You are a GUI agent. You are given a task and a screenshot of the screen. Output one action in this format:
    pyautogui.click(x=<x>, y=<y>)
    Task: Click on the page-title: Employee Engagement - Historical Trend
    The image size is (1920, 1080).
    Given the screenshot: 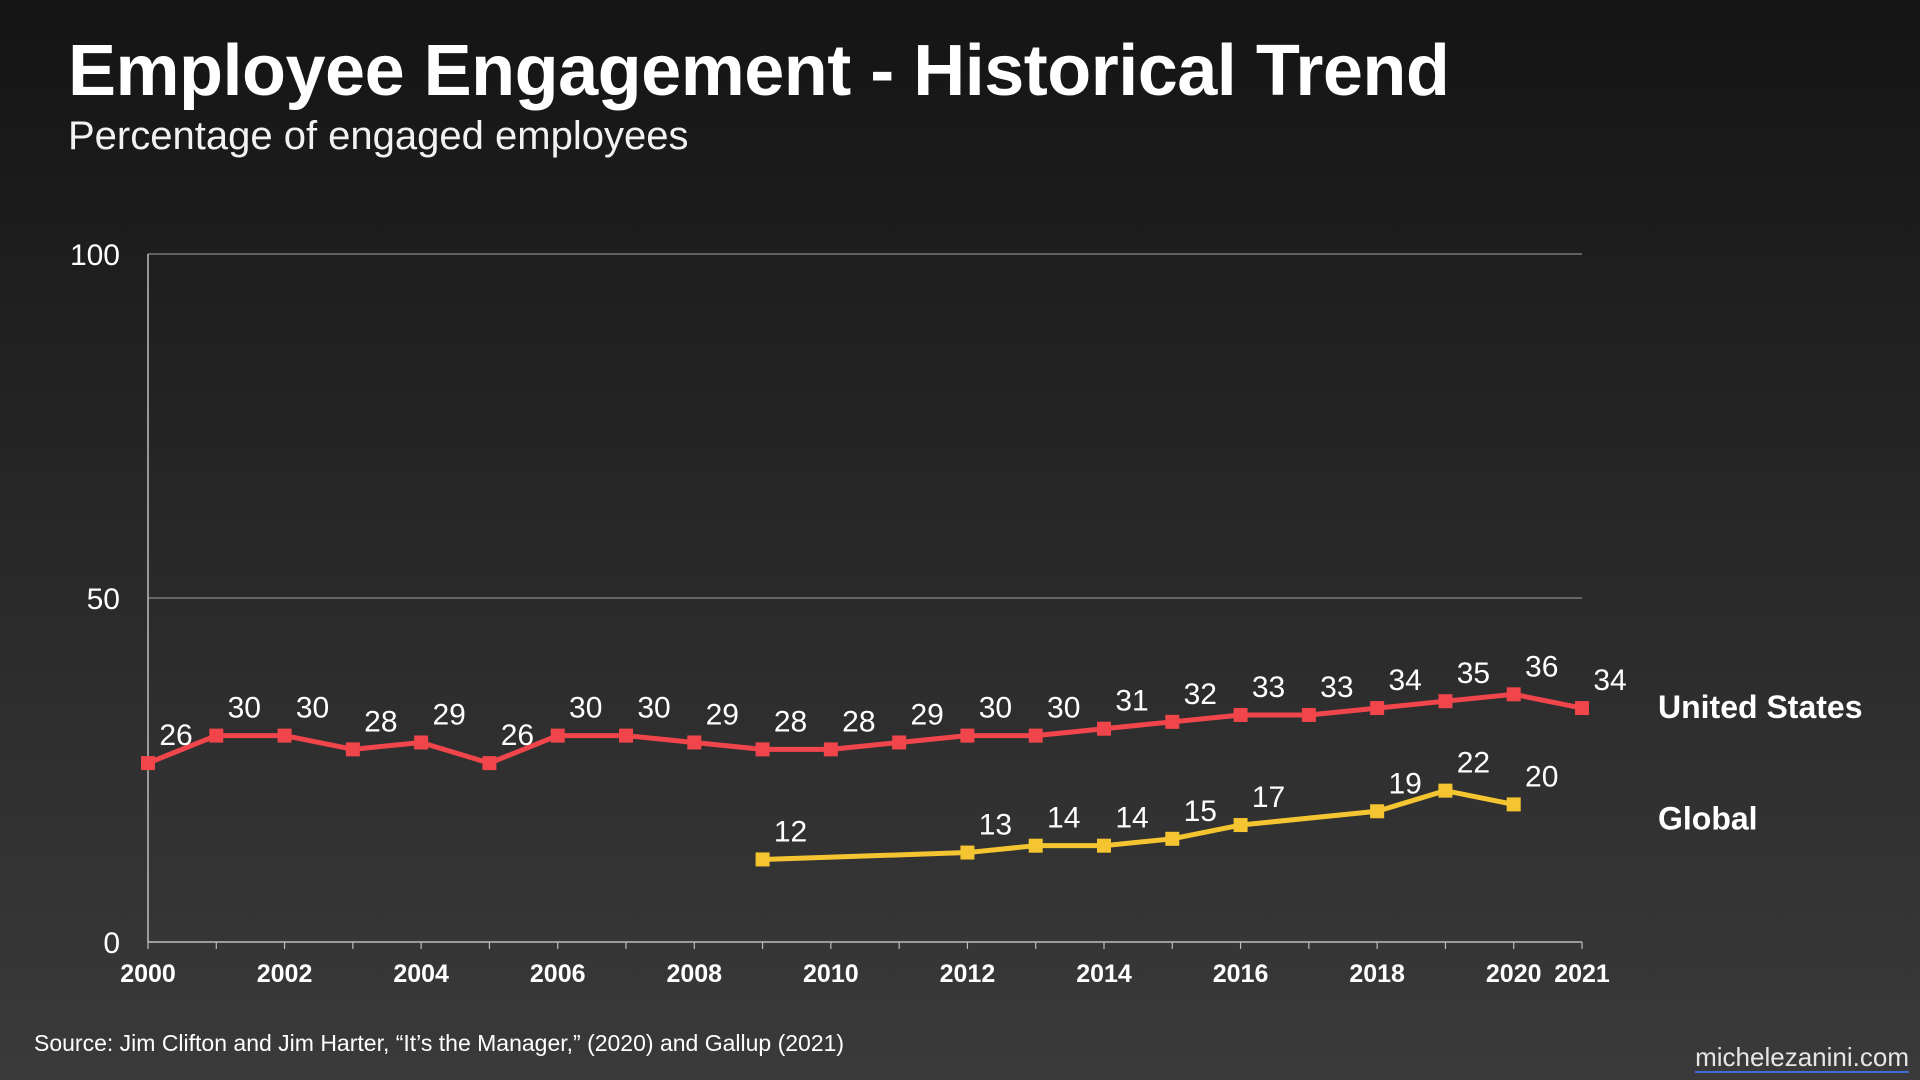 What is the action you would take?
    pyautogui.click(x=759, y=71)
    